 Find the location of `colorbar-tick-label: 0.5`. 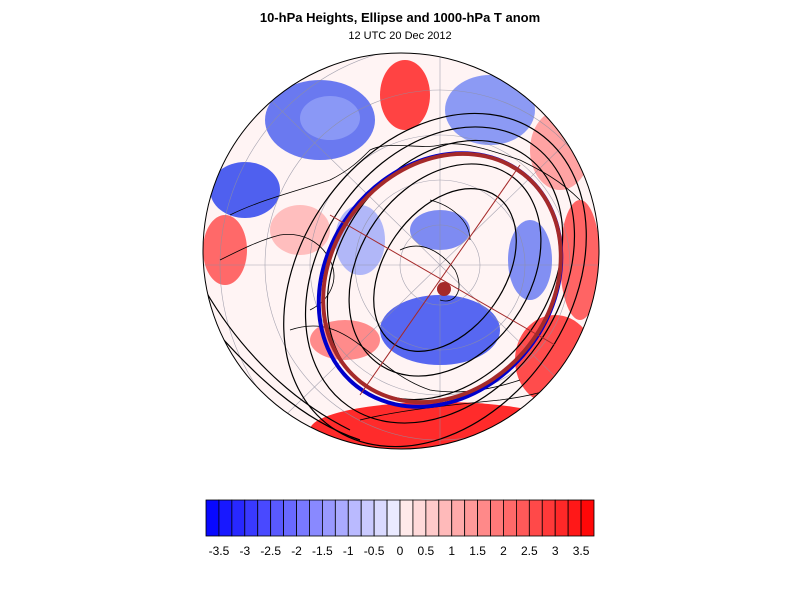

colorbar-tick-label: 0.5 is located at coordinates (426, 551).